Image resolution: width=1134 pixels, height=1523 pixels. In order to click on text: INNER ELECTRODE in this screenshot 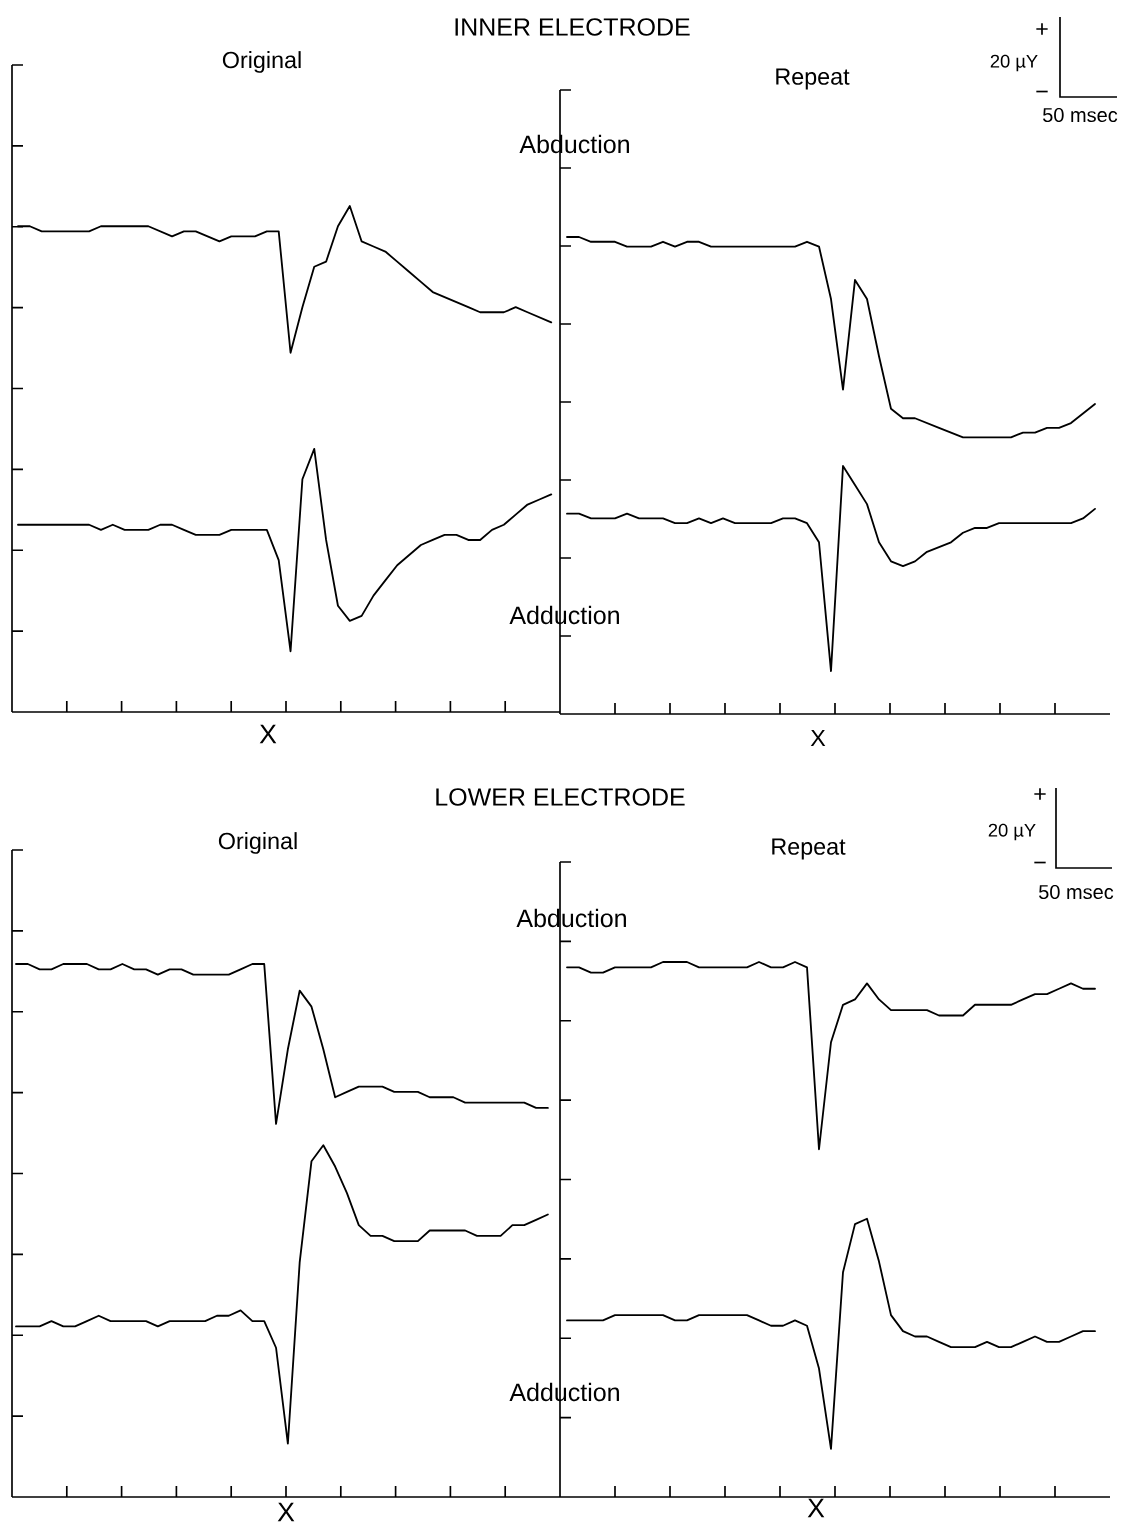, I will do `click(572, 27)`.